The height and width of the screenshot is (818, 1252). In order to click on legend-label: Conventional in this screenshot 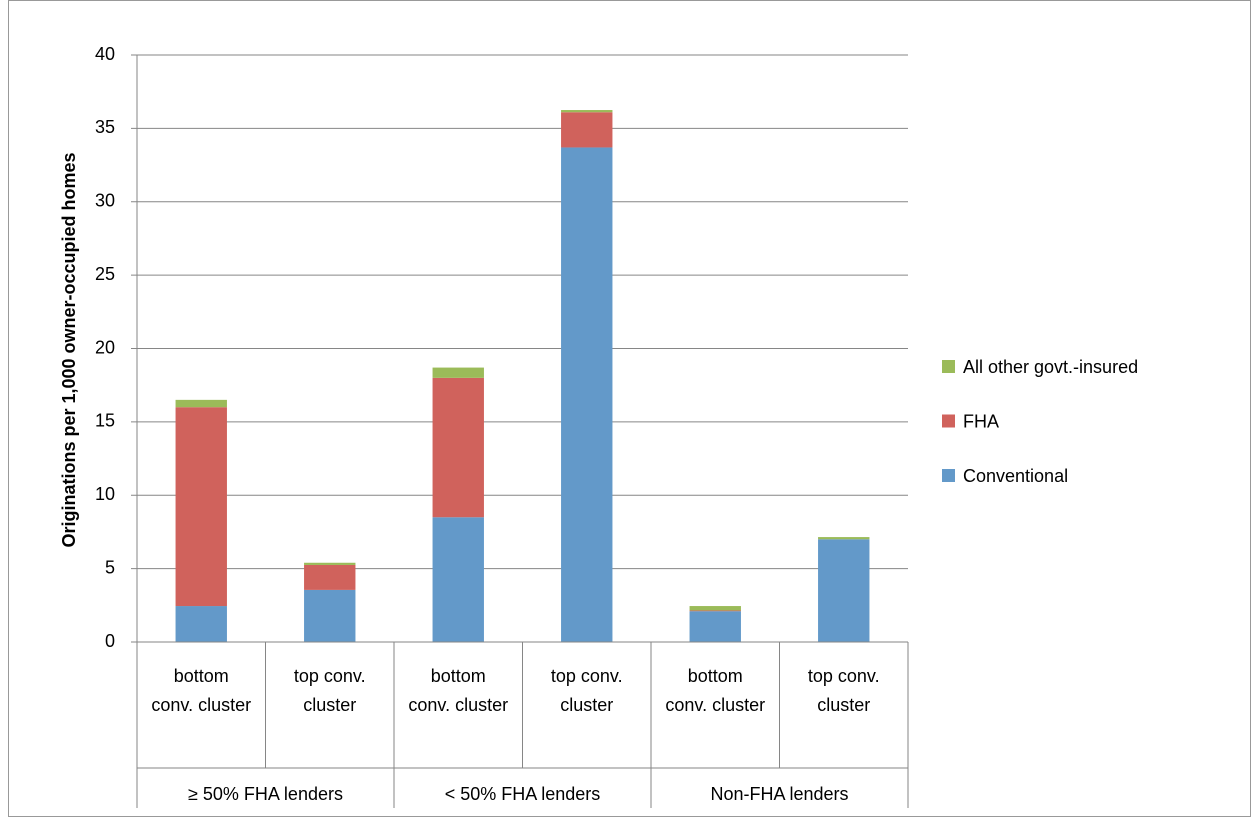, I will do `click(1015, 476)`.